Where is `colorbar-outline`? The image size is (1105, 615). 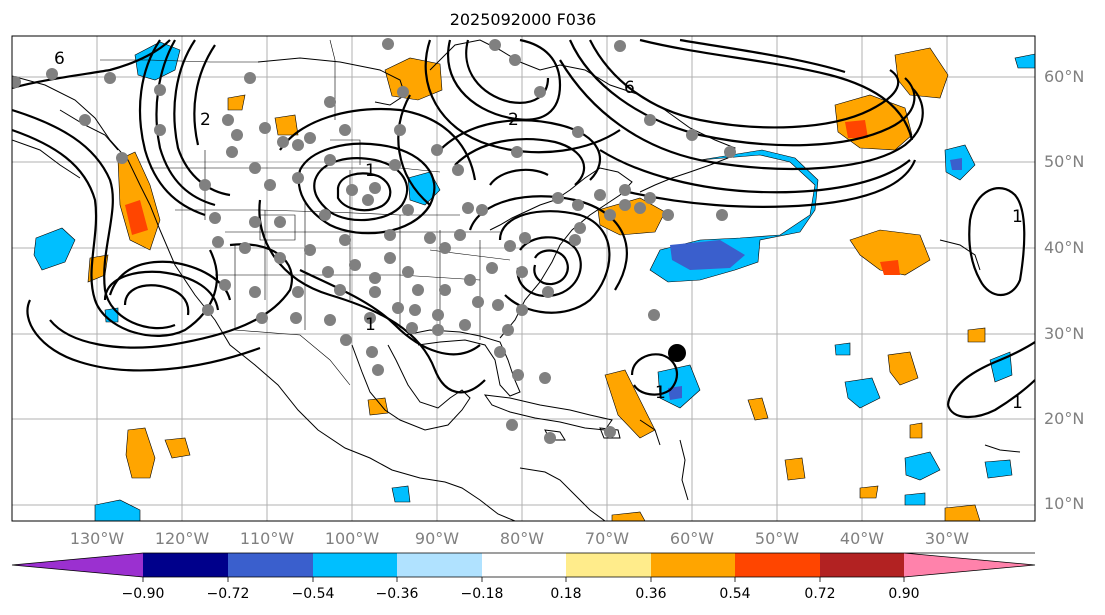
colorbar-outline is located at coordinates (523, 565).